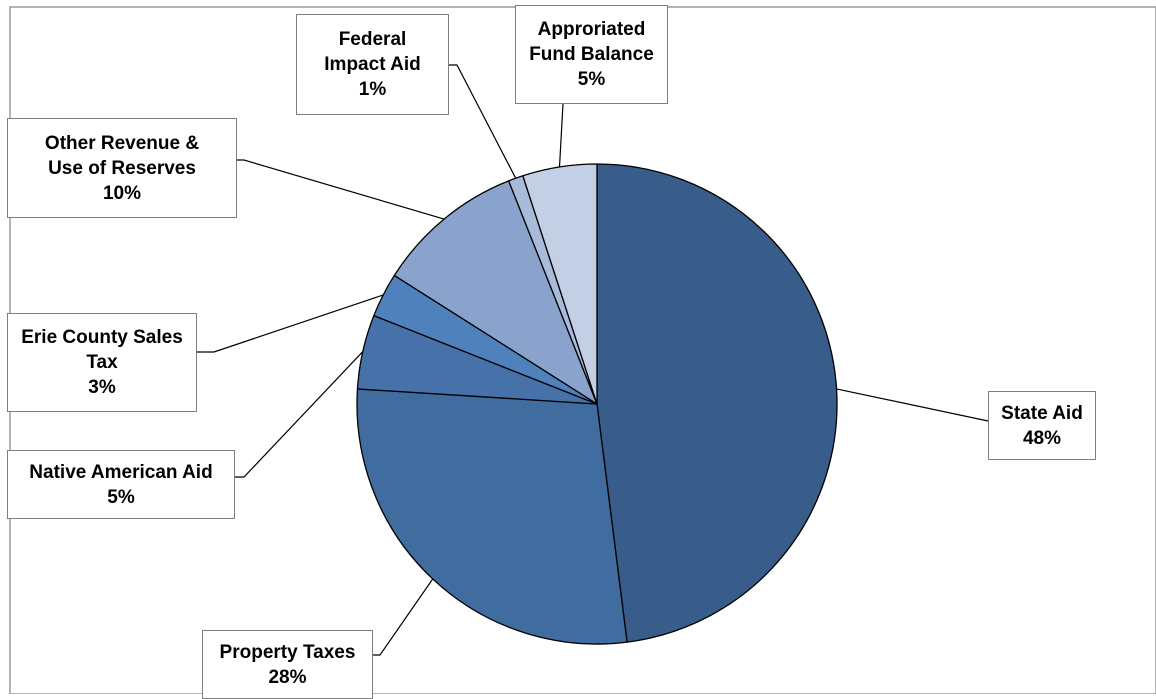 This screenshot has height=699, width=1156. What do you see at coordinates (483, 121) in the screenshot?
I see `leader-line-federal-impact-aid` at bounding box center [483, 121].